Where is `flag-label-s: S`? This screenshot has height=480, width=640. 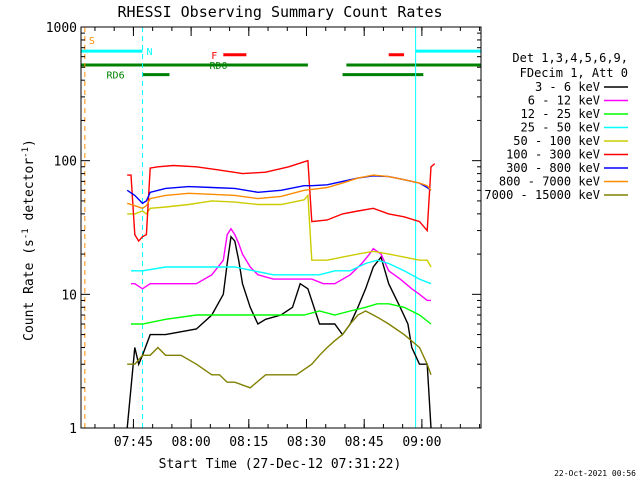
flag-label-s: S is located at coordinates (92, 41).